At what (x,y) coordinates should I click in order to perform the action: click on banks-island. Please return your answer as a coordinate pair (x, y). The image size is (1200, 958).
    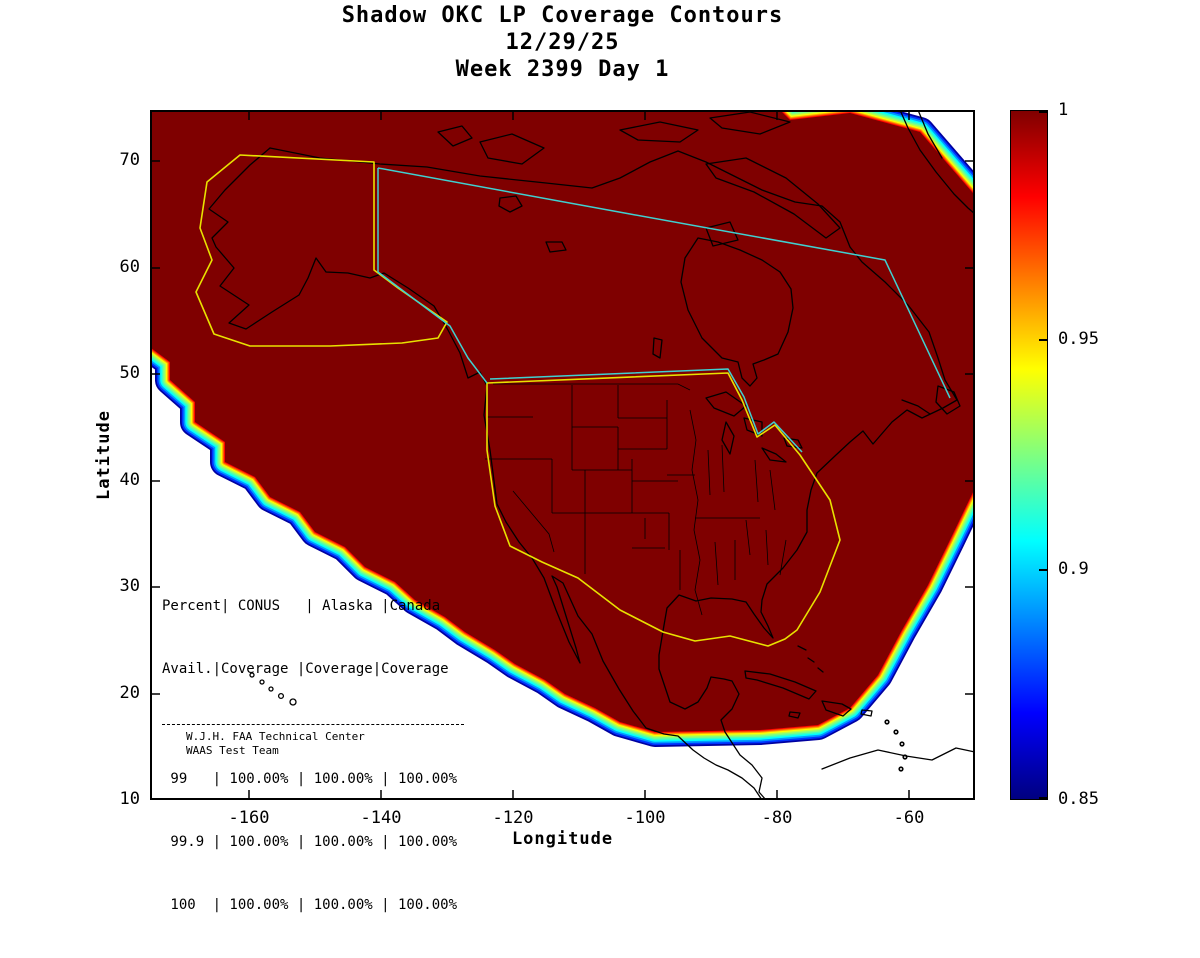
    Looking at the image, I should click on (455, 136).